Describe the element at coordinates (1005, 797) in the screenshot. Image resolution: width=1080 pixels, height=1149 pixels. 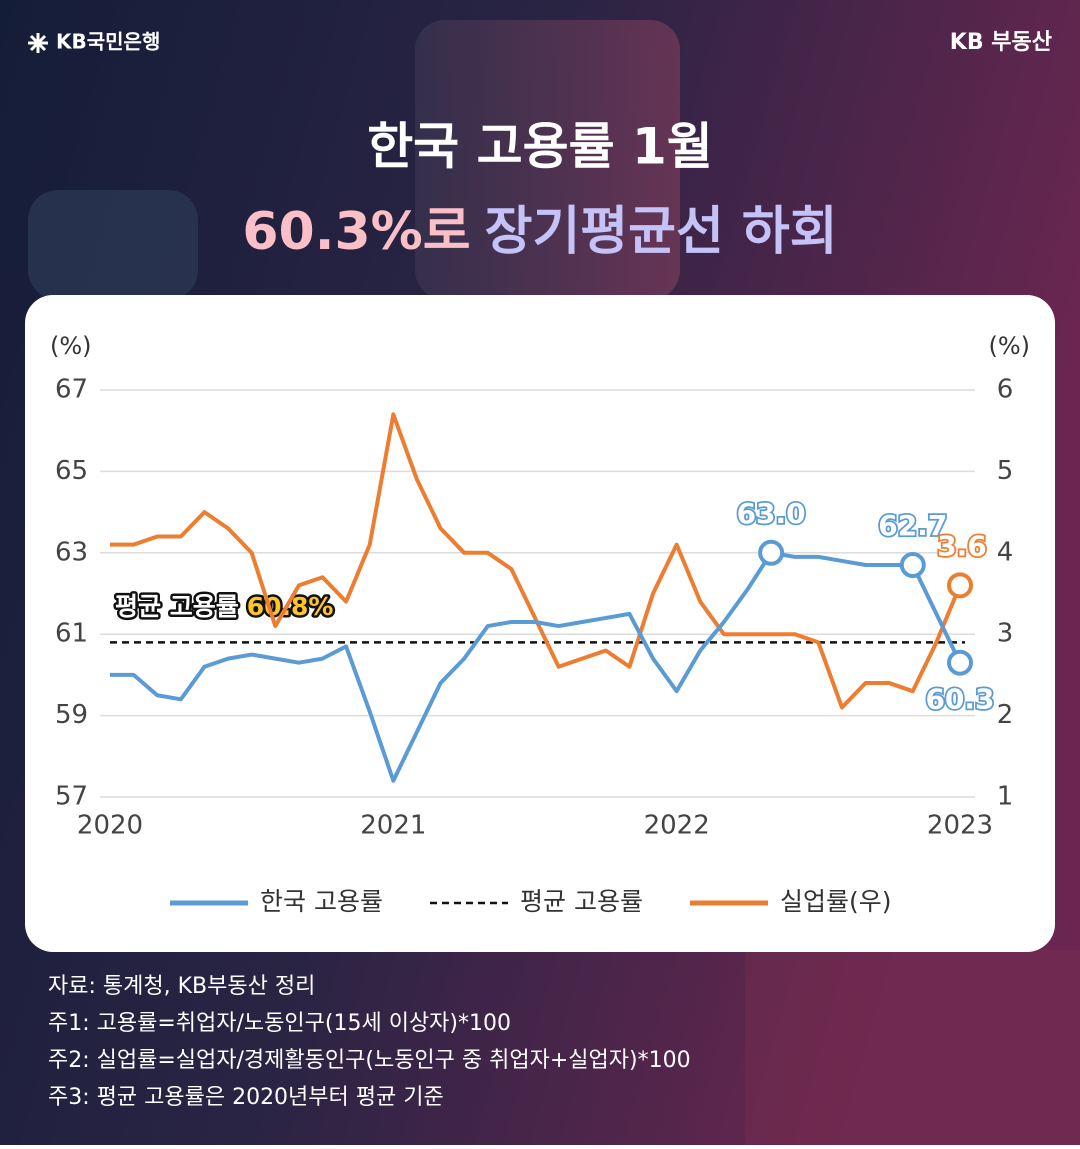
I see `y2-tick-label: 1` at that location.